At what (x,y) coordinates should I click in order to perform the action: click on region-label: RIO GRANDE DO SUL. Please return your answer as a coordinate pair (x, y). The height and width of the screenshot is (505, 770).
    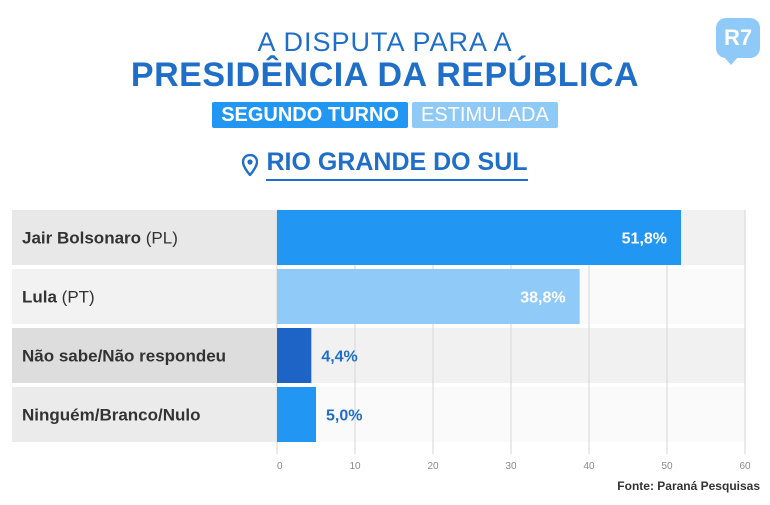
    Looking at the image, I should click on (397, 164).